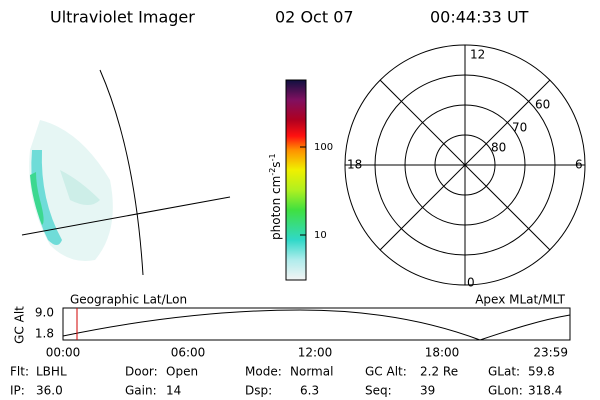 Image resolution: width=600 pixels, height=400 pixels. Describe the element at coordinates (519, 128) in the screenshot. I see `lat-label: 70` at that location.